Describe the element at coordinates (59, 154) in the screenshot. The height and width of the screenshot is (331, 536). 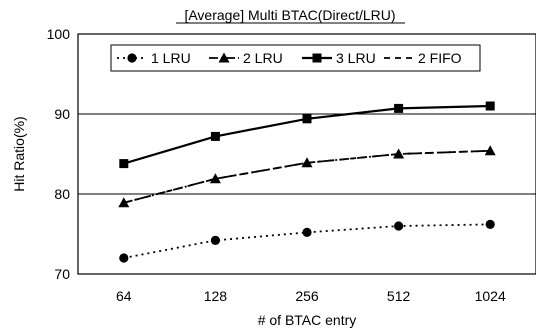
I see `y-tick-labels: 70 80 90 100` at that location.